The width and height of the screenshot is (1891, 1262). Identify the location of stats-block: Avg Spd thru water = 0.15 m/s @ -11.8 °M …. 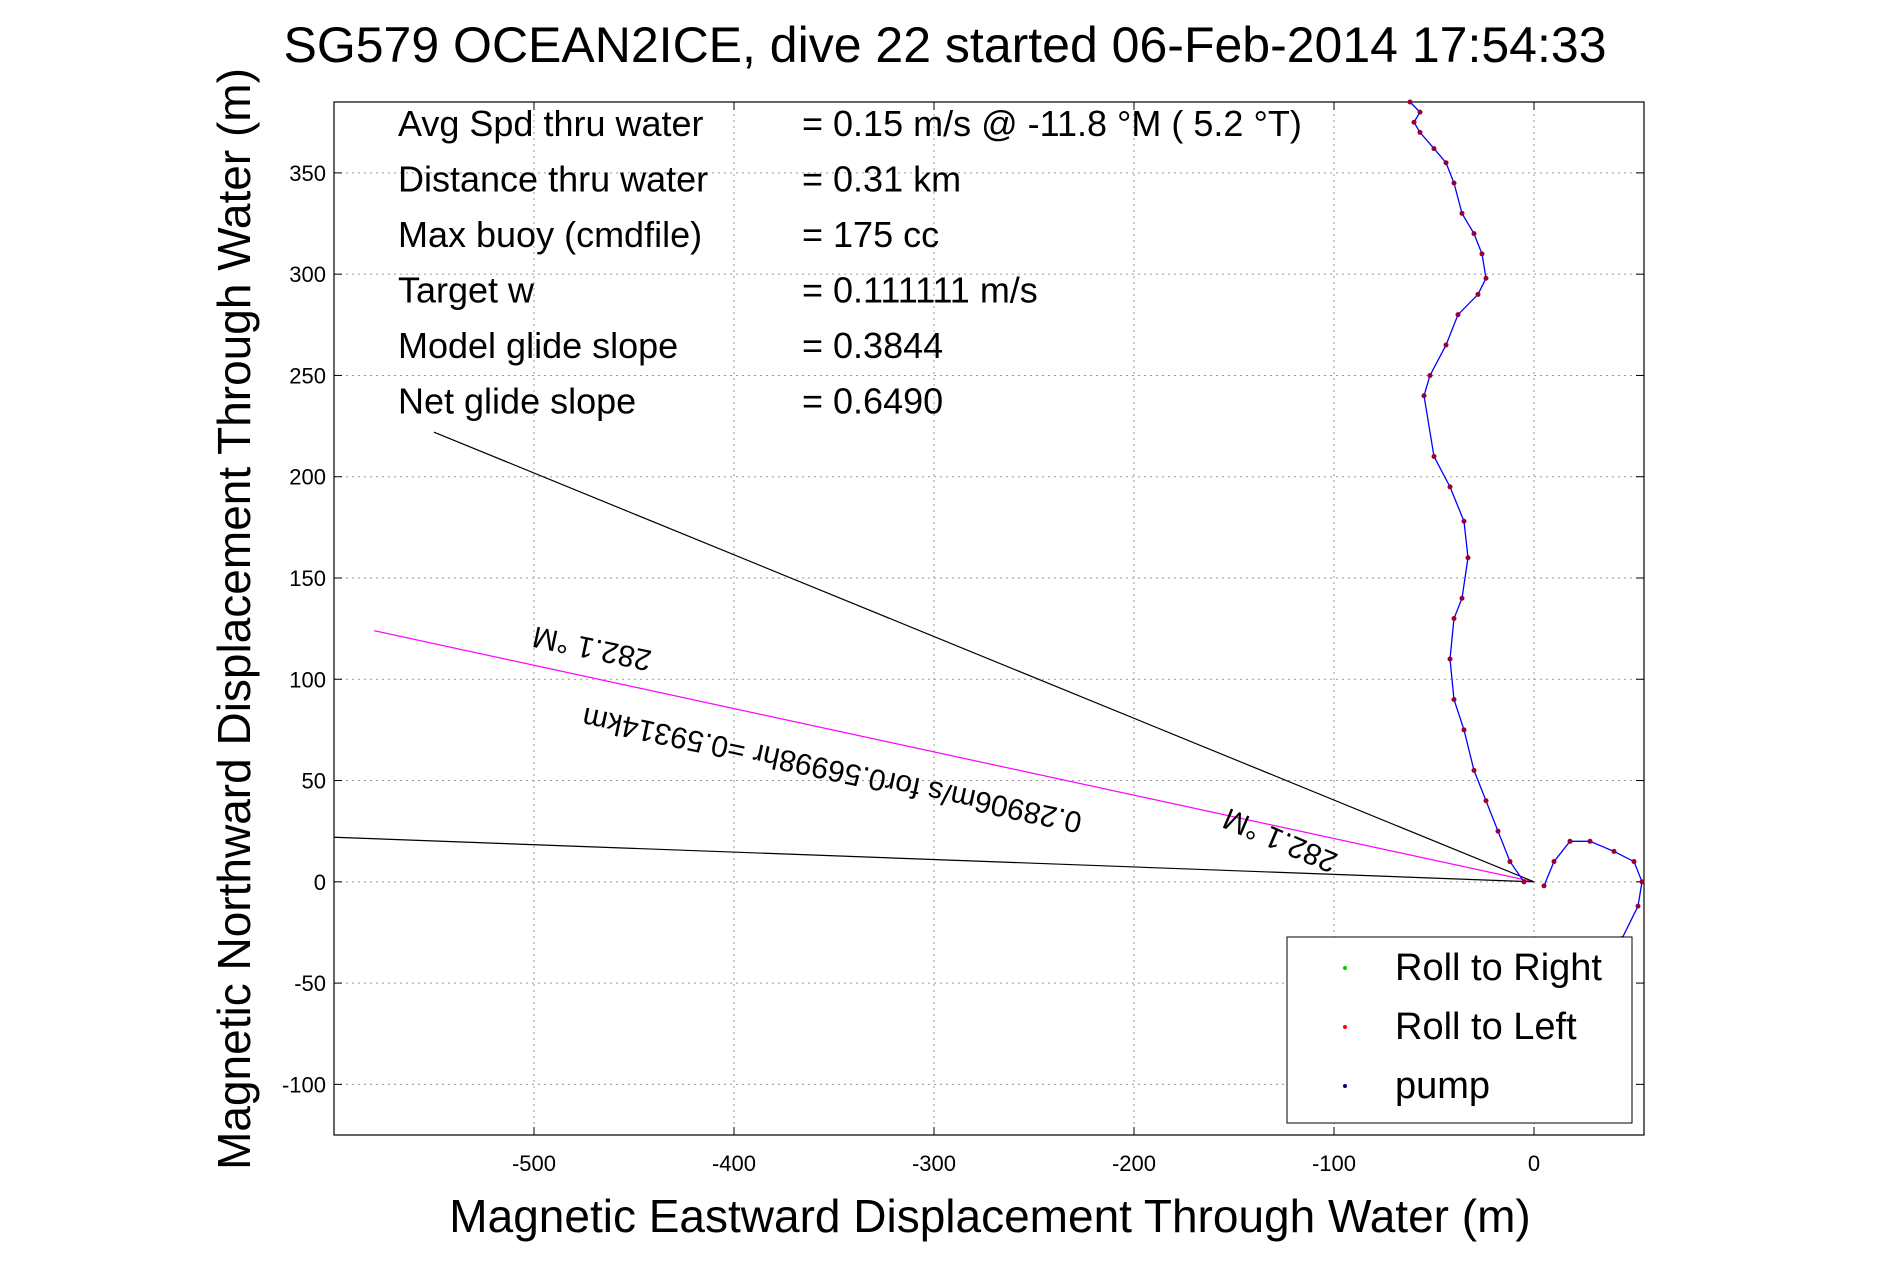
(850, 262).